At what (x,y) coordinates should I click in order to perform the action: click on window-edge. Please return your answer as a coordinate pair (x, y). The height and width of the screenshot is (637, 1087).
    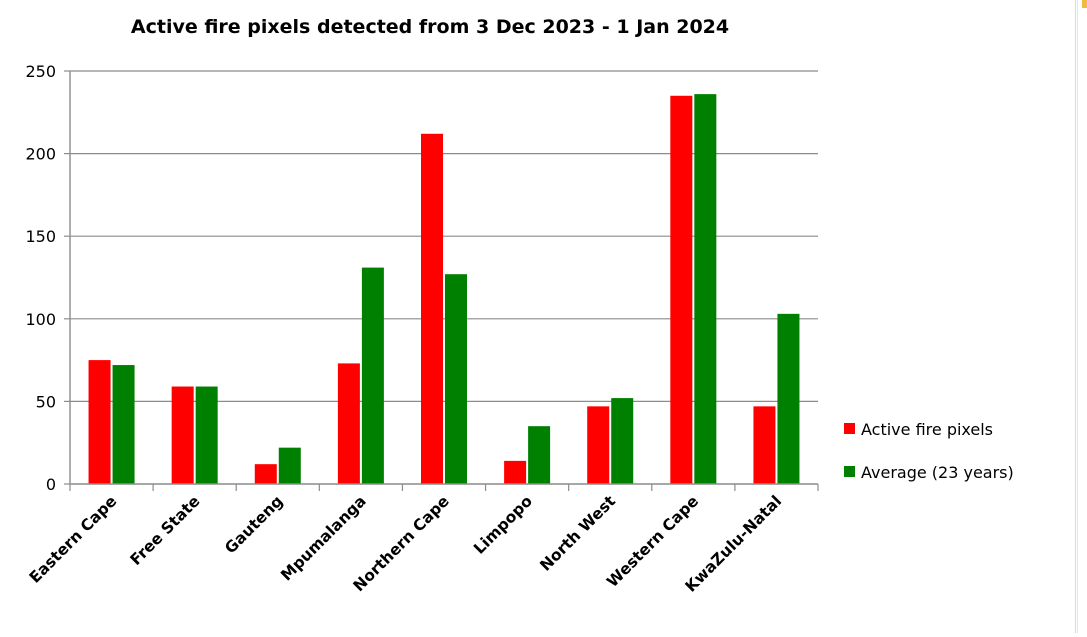
    Looking at the image, I should click on (1075, 316).